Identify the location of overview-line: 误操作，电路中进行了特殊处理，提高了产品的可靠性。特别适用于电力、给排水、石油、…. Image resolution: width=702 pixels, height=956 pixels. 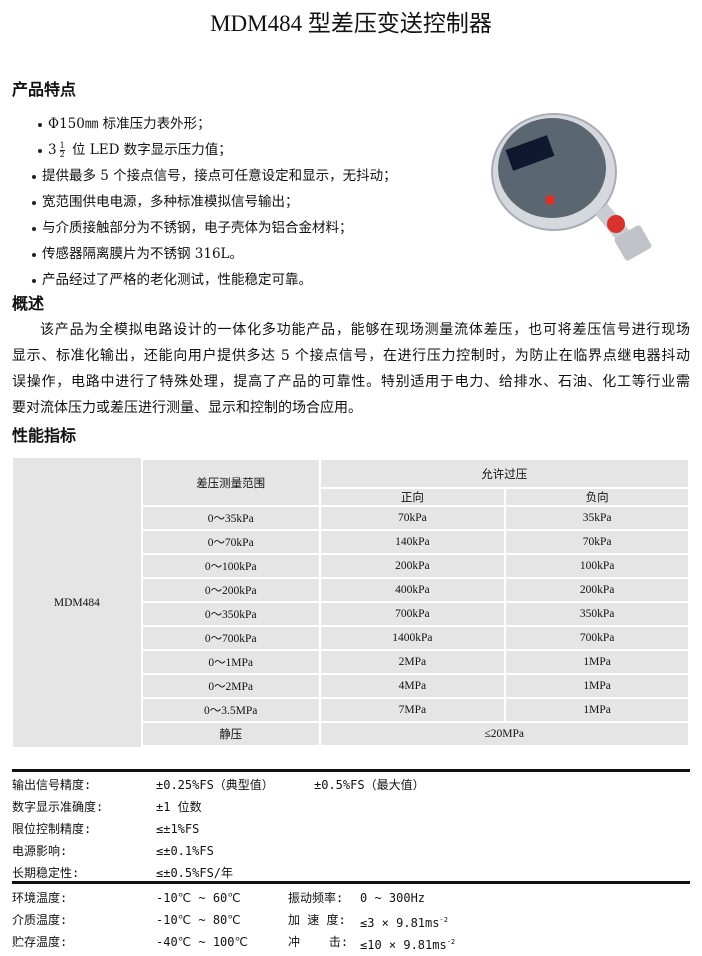
(351, 382).